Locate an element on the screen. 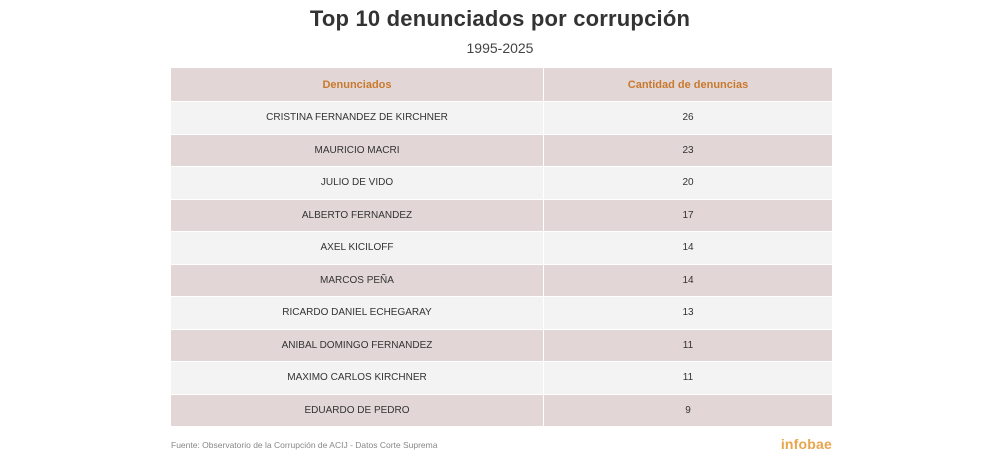 This screenshot has width=1000, height=467. row-count: 9 is located at coordinates (687, 410).